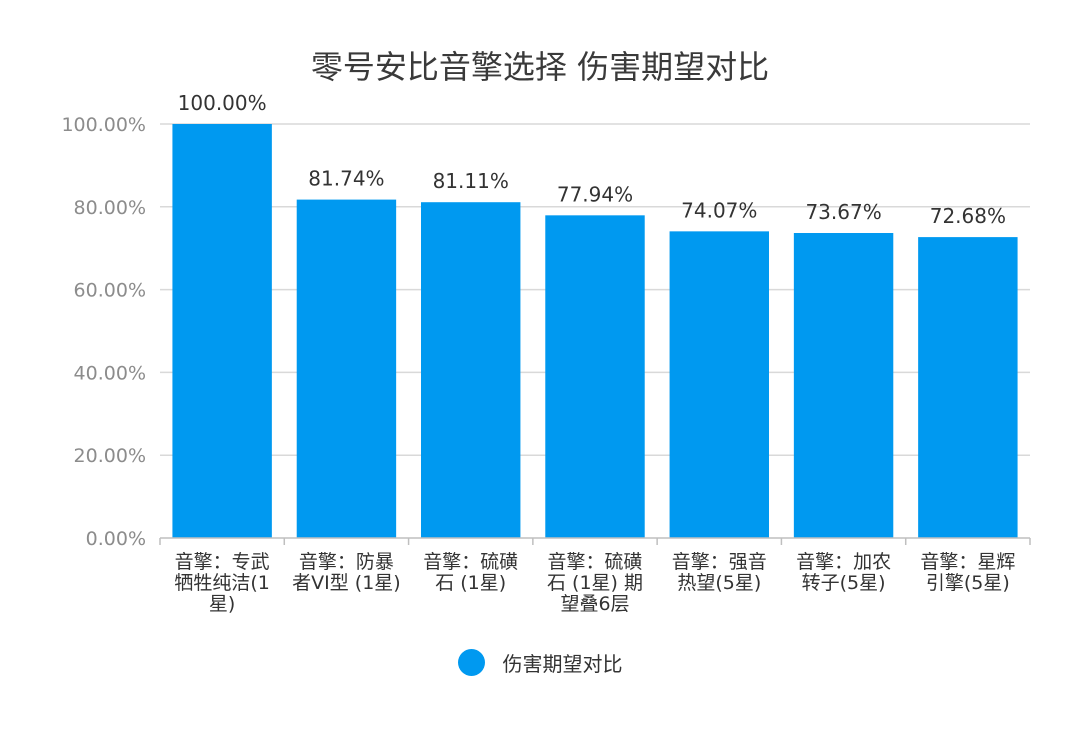 The image size is (1080, 743). I want to click on legend-label: 伤害期望对比, so click(562, 664).